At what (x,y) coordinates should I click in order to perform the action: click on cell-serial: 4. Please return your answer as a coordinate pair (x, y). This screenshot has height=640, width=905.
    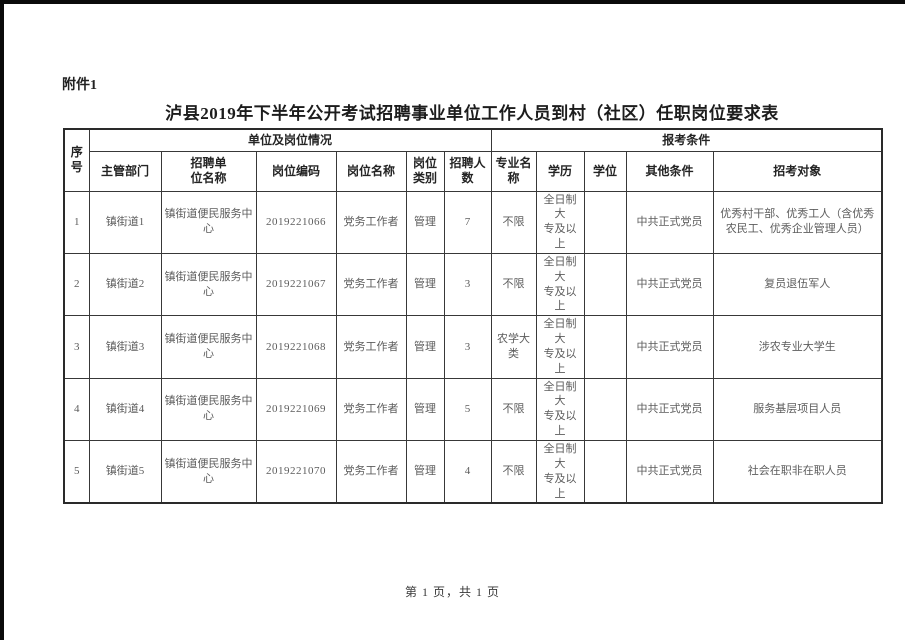
    Looking at the image, I should click on (76, 409).